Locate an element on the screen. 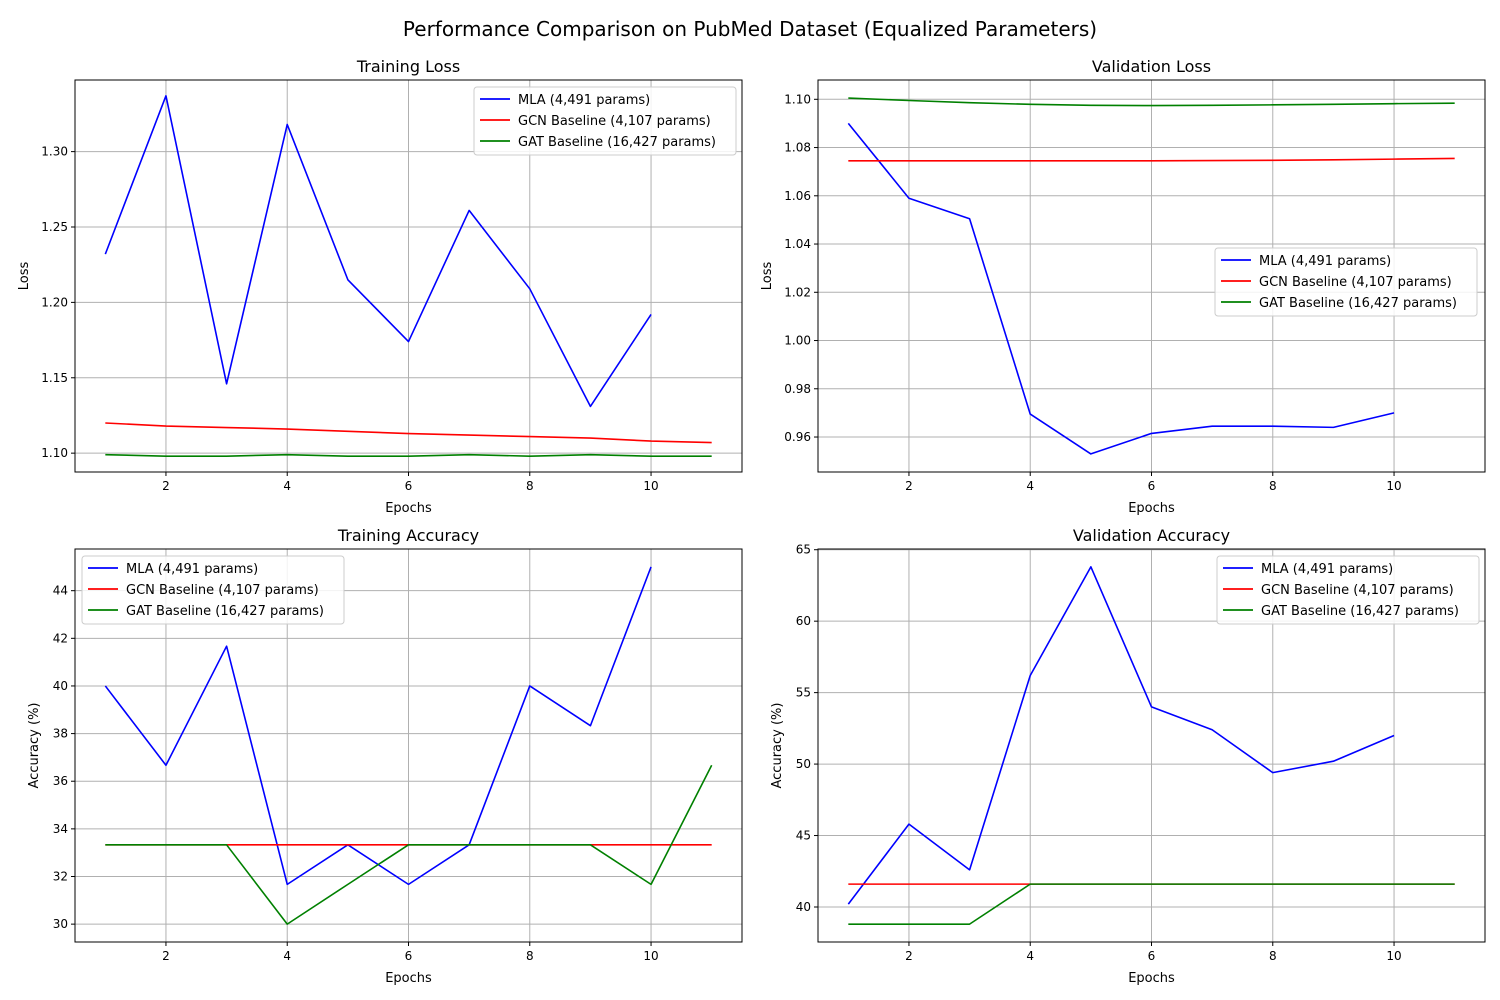 The image size is (1500, 1000). y-tick-label: 0.96 is located at coordinates (797, 437).